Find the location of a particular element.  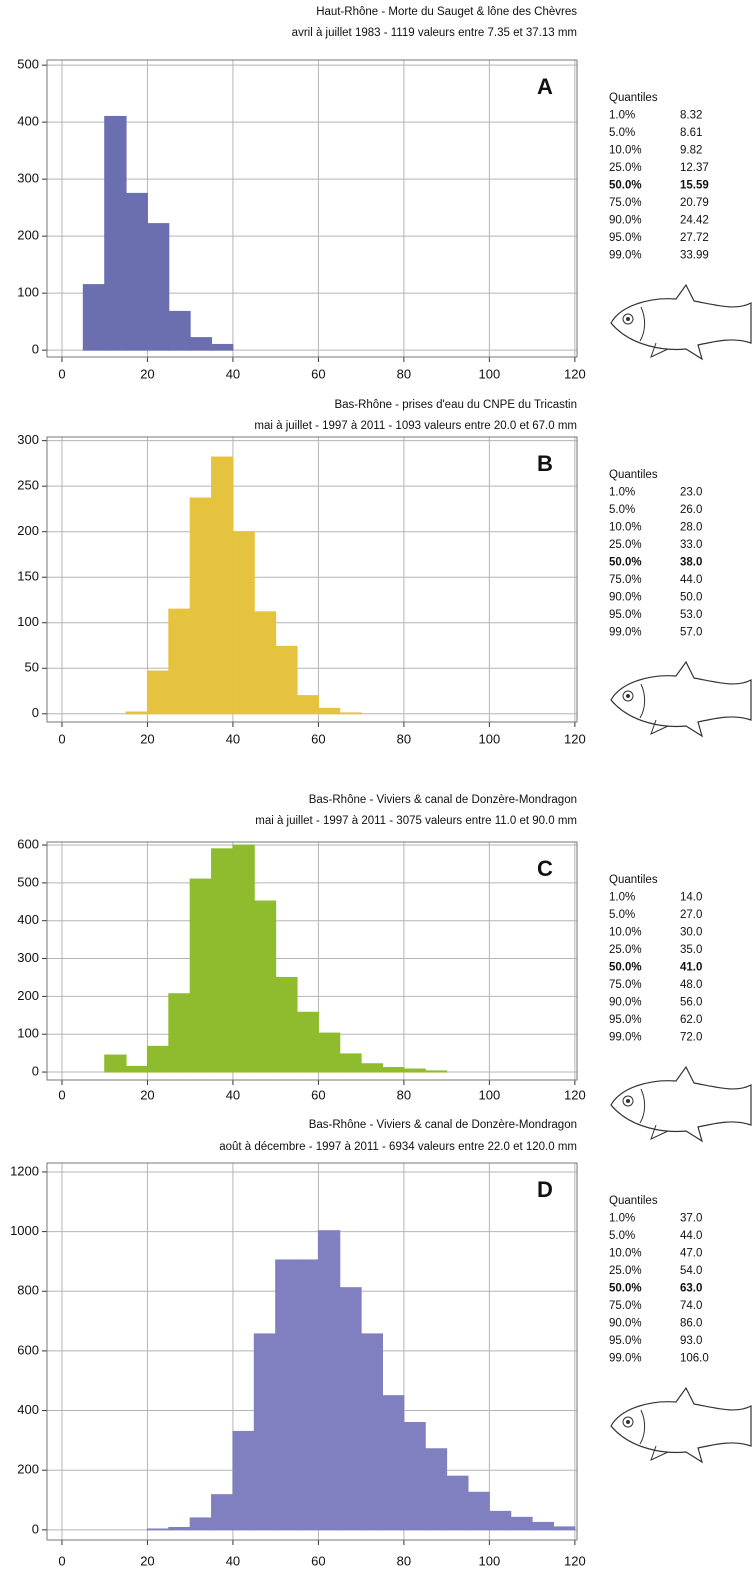

x-tick-label: 60 is located at coordinates (318, 373).